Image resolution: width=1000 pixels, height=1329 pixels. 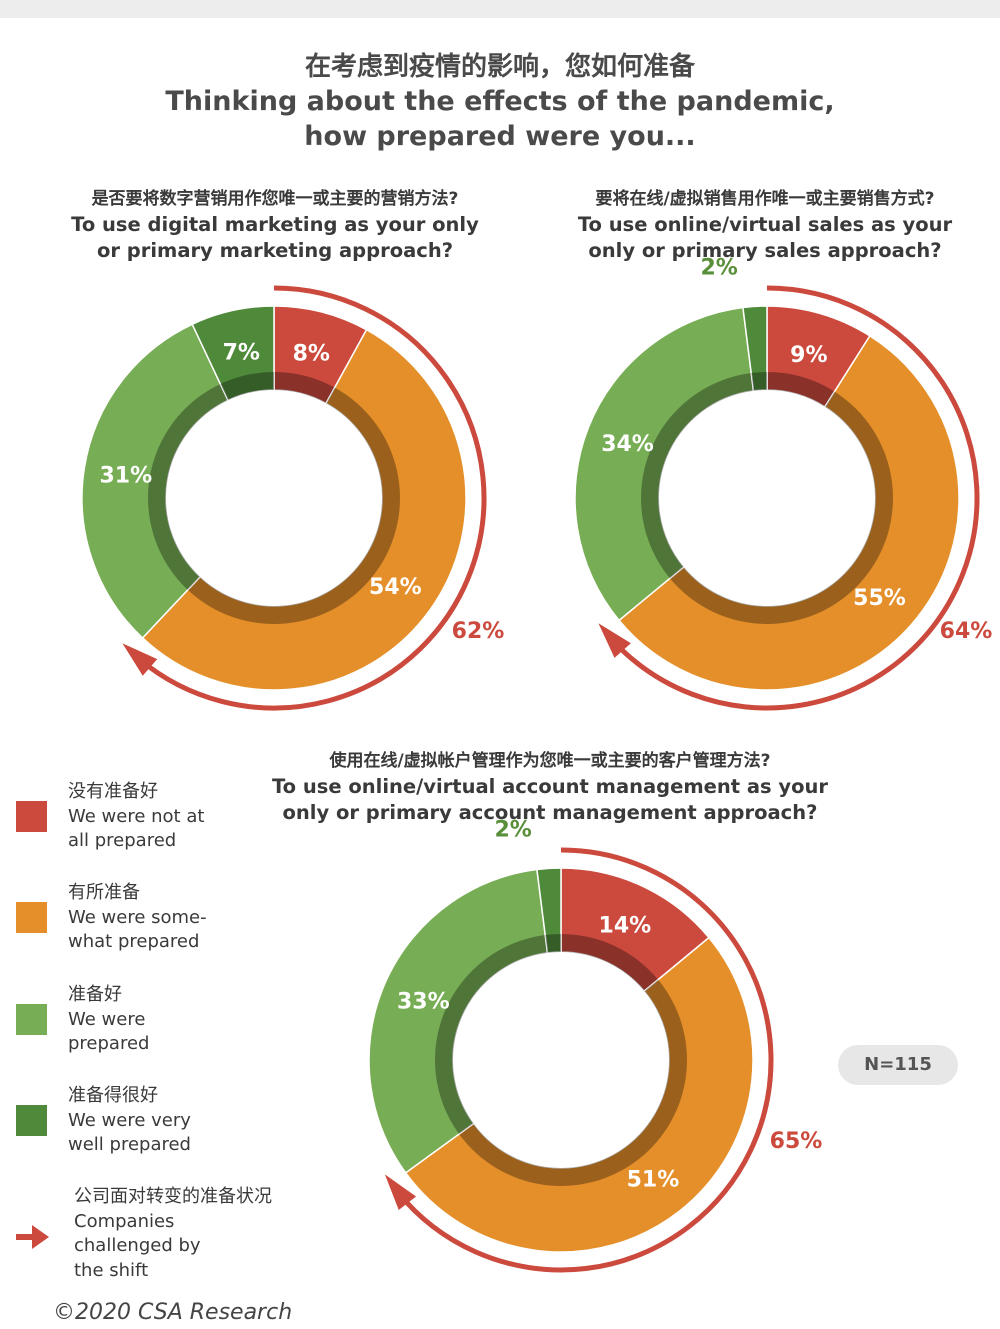 I want to click on chart2-challenged-arc, so click(x=795, y=498).